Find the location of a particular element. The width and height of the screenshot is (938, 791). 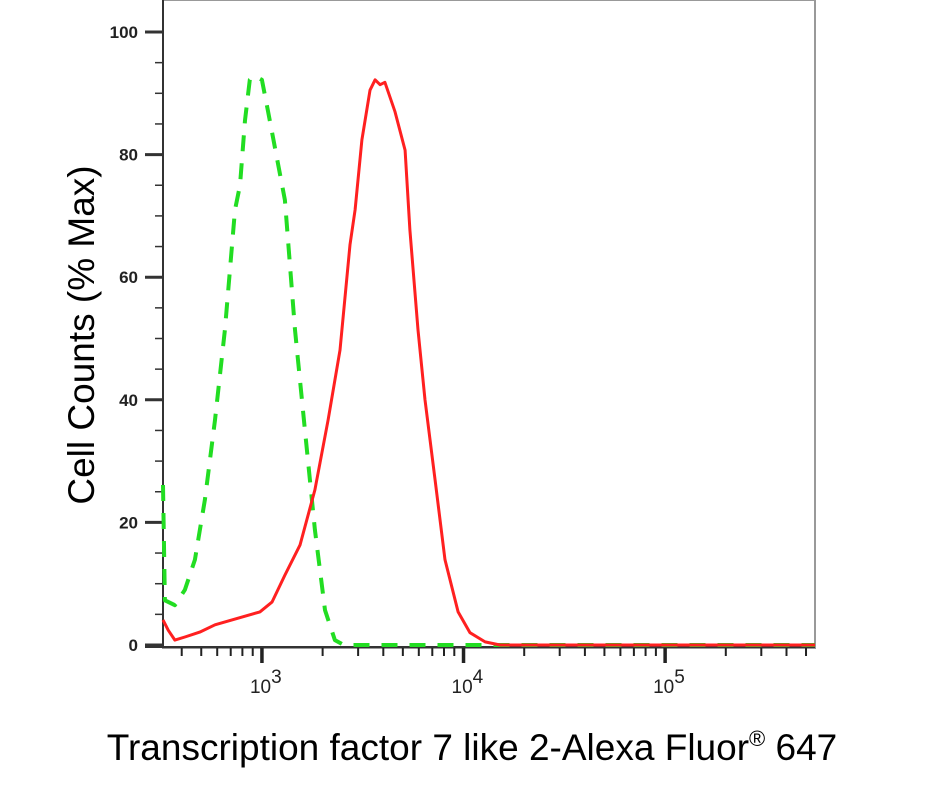

x-axis-title-end: 647 is located at coordinates (801, 747).